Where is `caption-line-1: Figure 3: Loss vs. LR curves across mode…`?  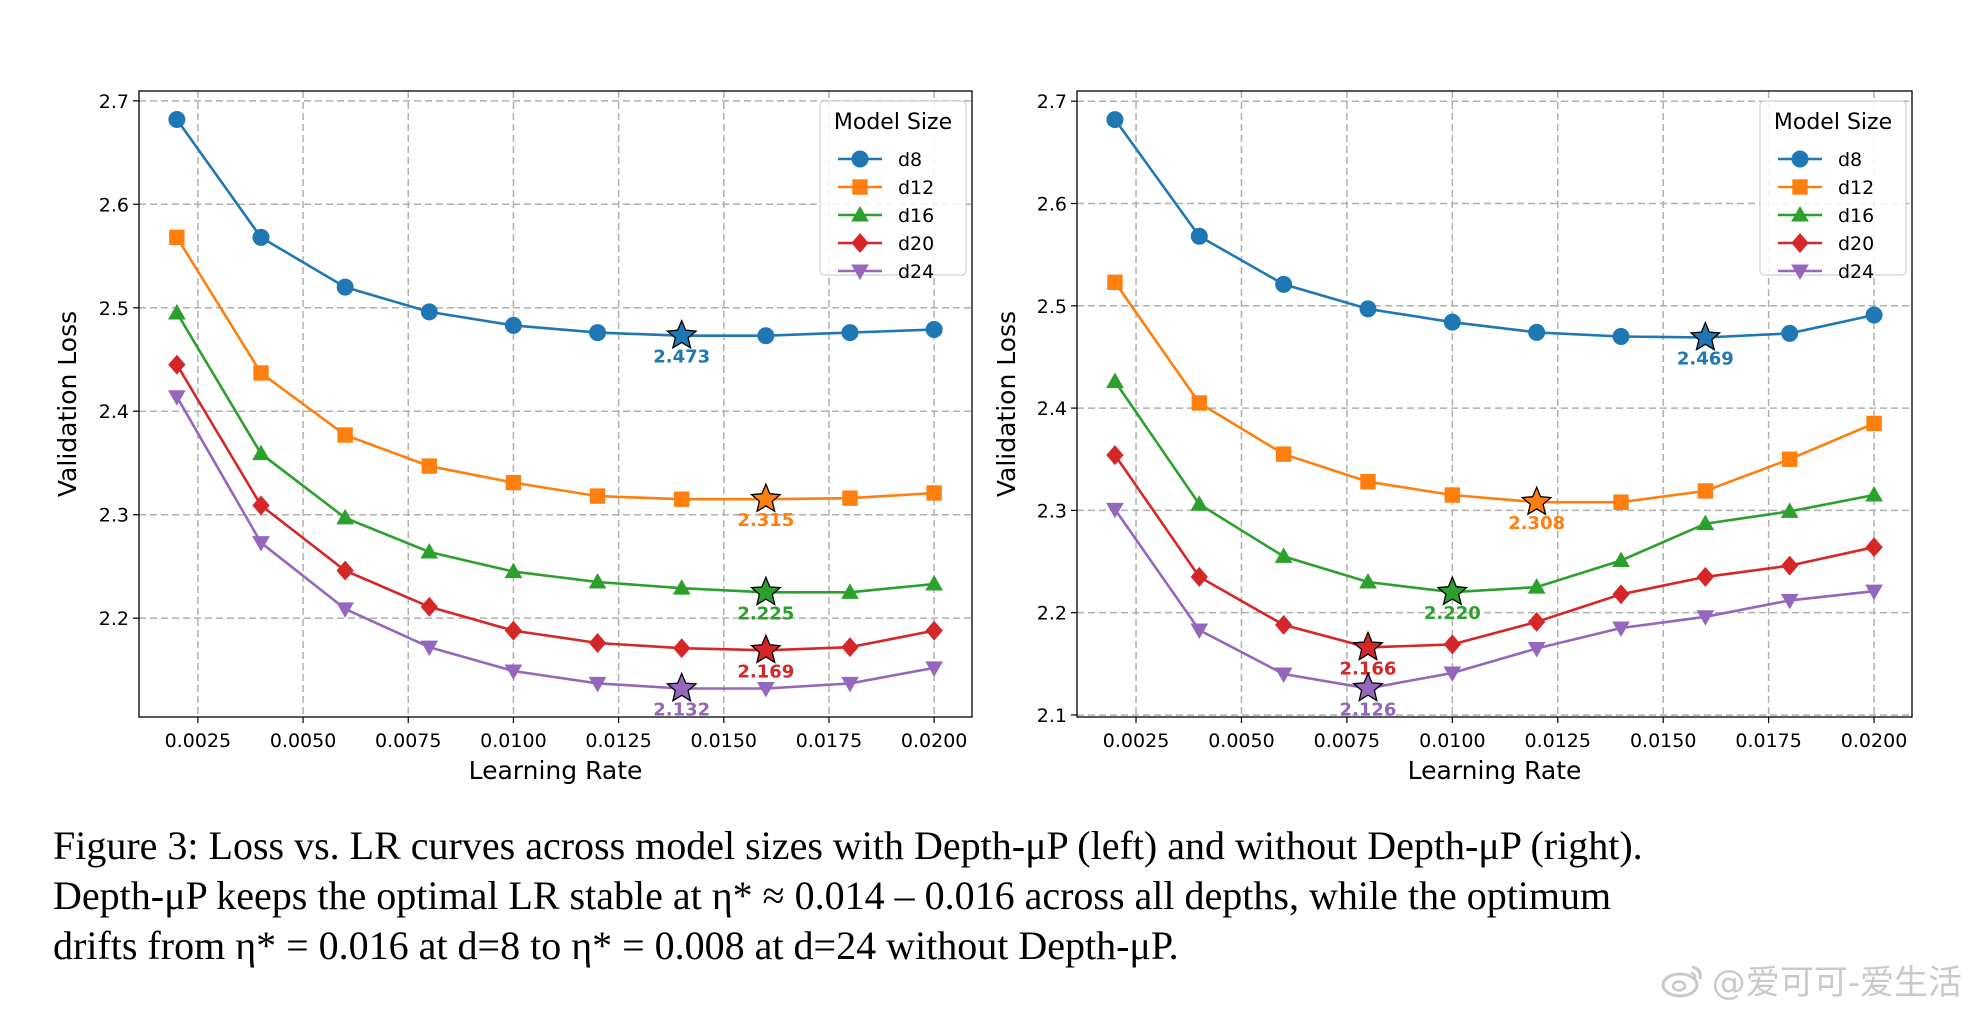
caption-line-1: Figure 3: Loss vs. LR curves across mode… is located at coordinates (848, 845).